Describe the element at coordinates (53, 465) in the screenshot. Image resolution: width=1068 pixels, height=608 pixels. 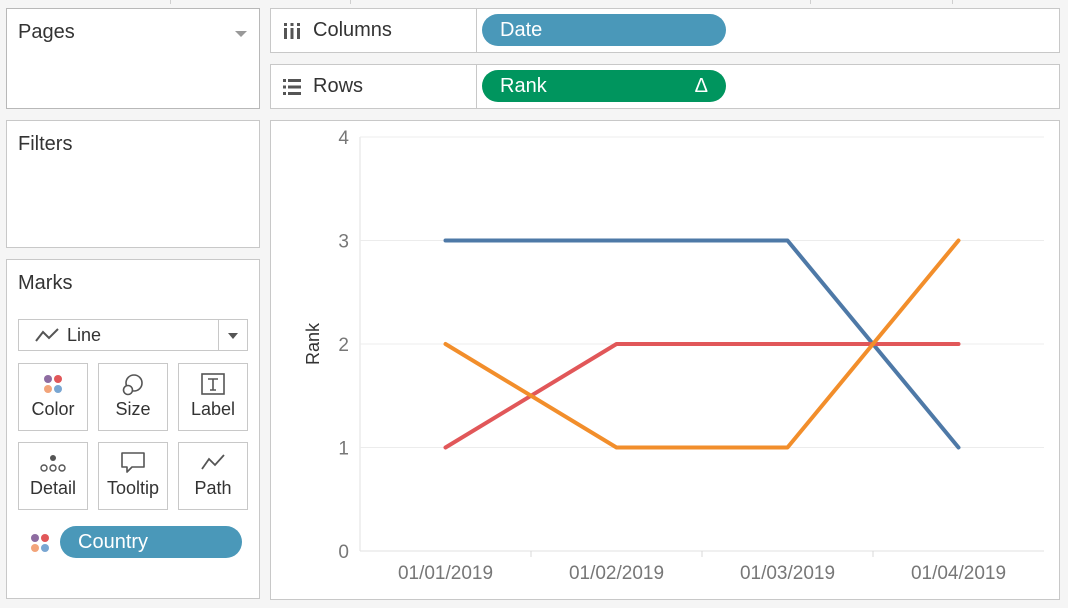
I see `detail-icon` at that location.